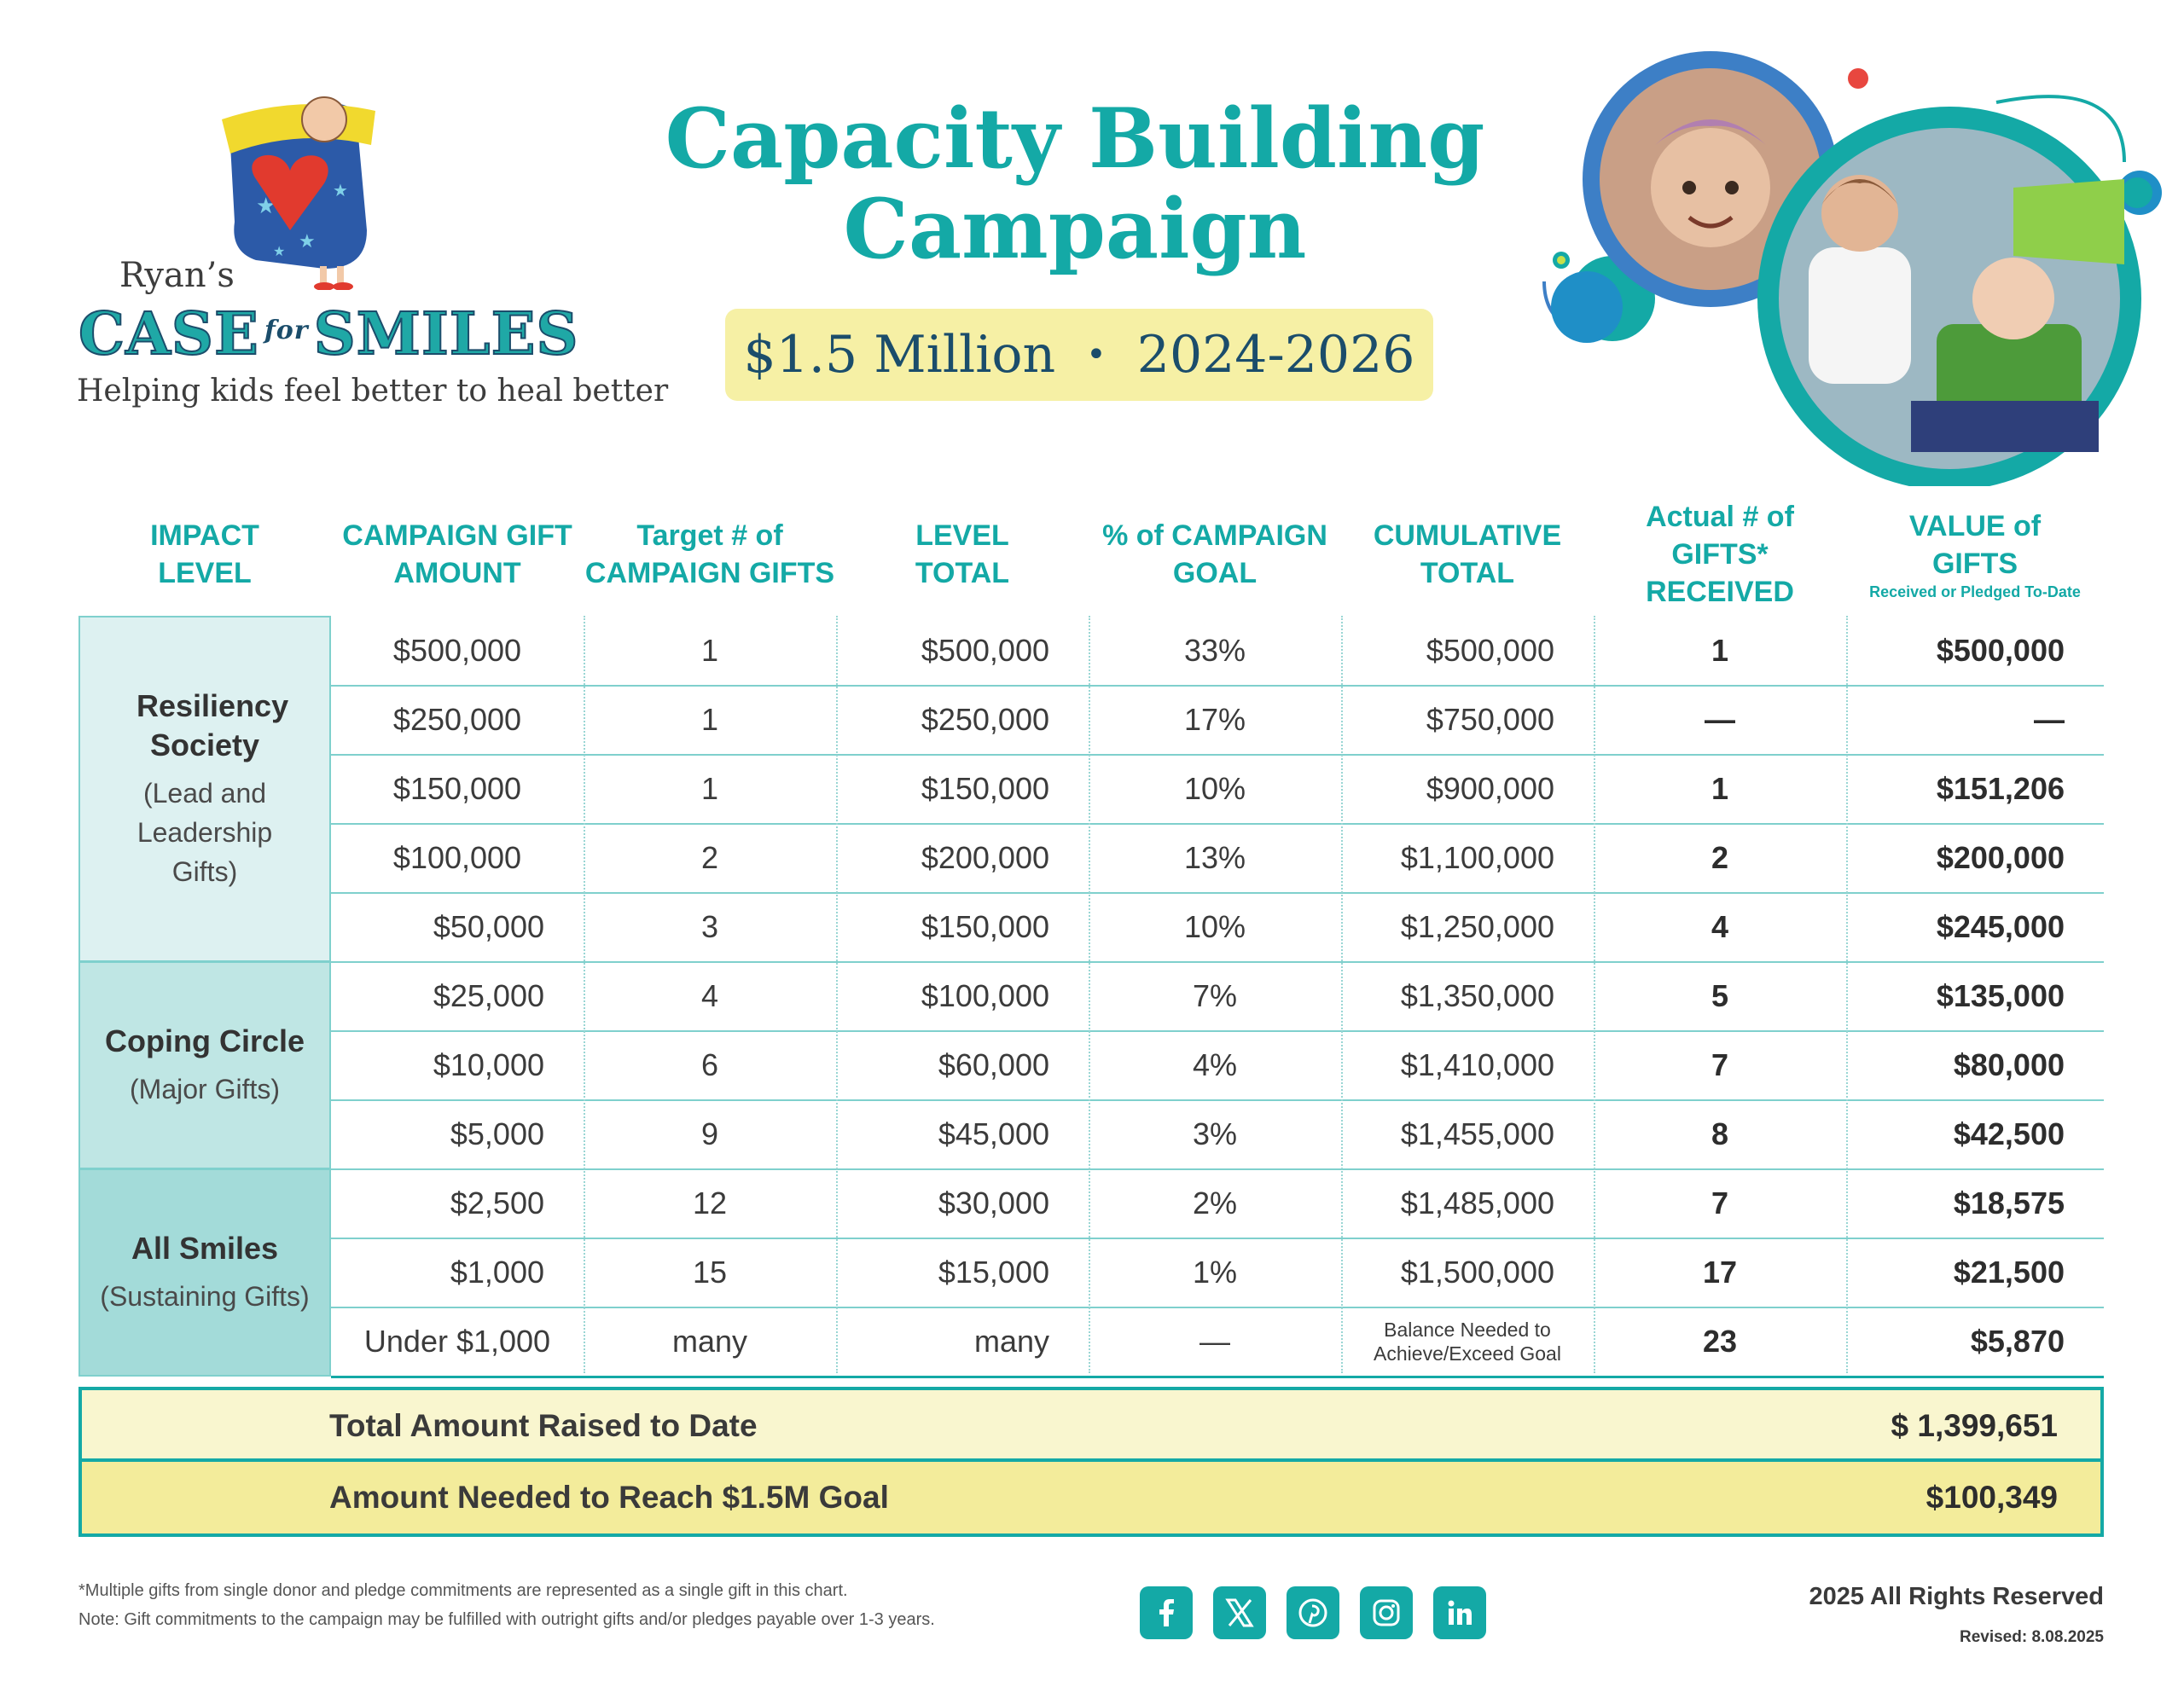 The height and width of the screenshot is (1687, 2184). What do you see at coordinates (1468, 536) in the screenshot?
I see `header-text: CUMULATIVE` at bounding box center [1468, 536].